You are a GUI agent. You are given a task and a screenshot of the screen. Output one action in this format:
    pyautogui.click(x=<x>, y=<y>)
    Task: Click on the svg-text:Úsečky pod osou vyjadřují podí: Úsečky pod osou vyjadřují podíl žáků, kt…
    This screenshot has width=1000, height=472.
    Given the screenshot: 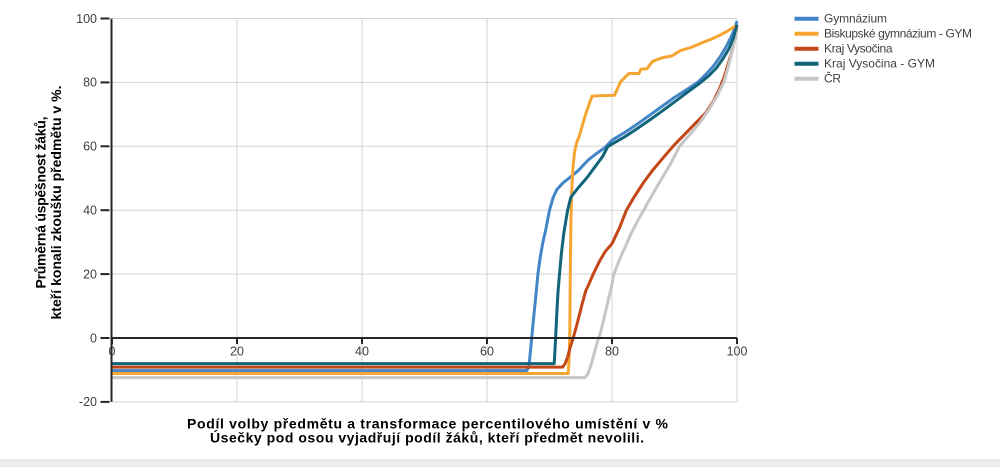 What is the action you would take?
    pyautogui.click(x=427, y=437)
    